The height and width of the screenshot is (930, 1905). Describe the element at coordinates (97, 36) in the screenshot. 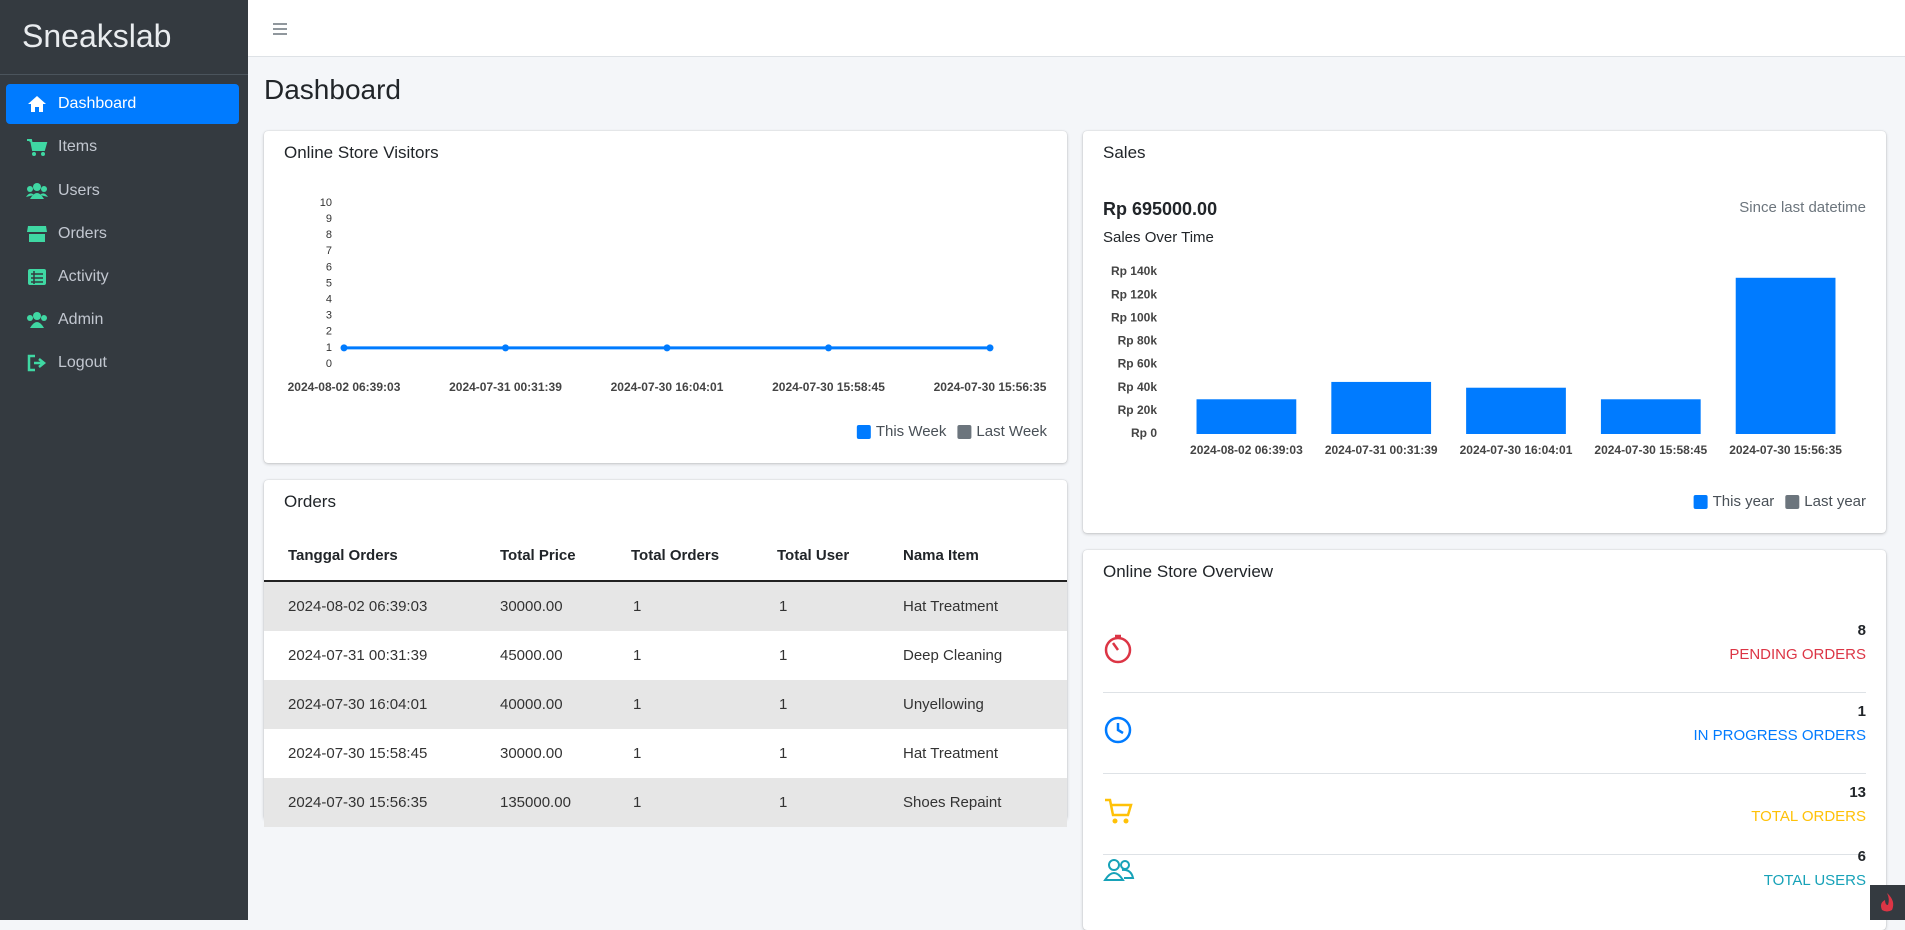

I see `brand: Sneakslab` at that location.